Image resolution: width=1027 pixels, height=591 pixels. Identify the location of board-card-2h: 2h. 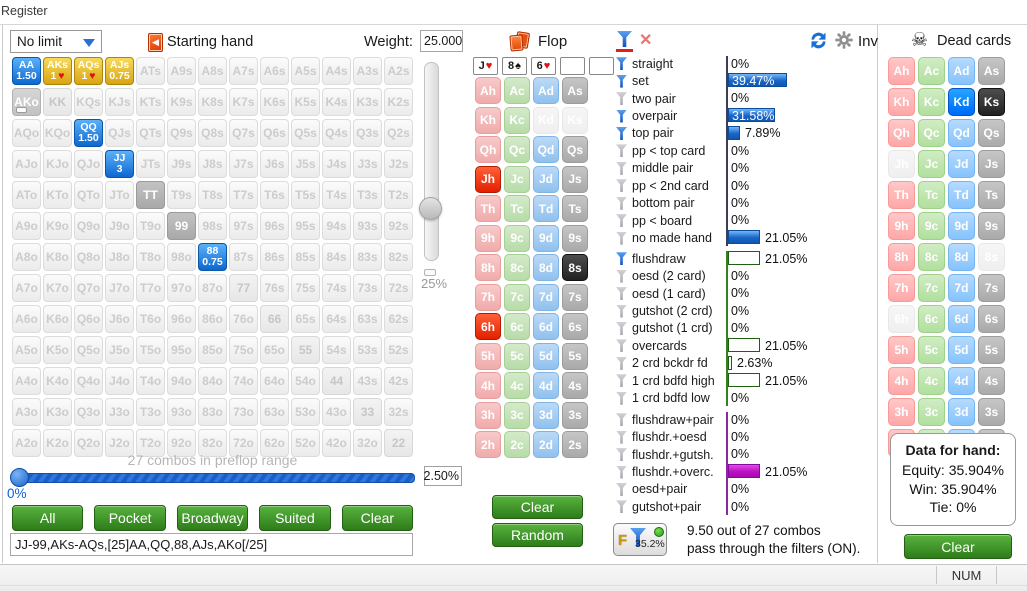
(488, 444).